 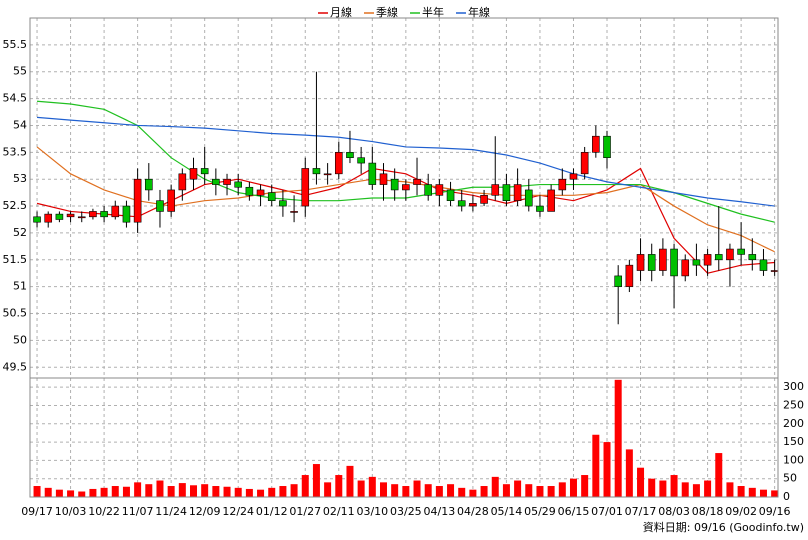 I want to click on x-tick-label: 03/25, so click(x=406, y=511).